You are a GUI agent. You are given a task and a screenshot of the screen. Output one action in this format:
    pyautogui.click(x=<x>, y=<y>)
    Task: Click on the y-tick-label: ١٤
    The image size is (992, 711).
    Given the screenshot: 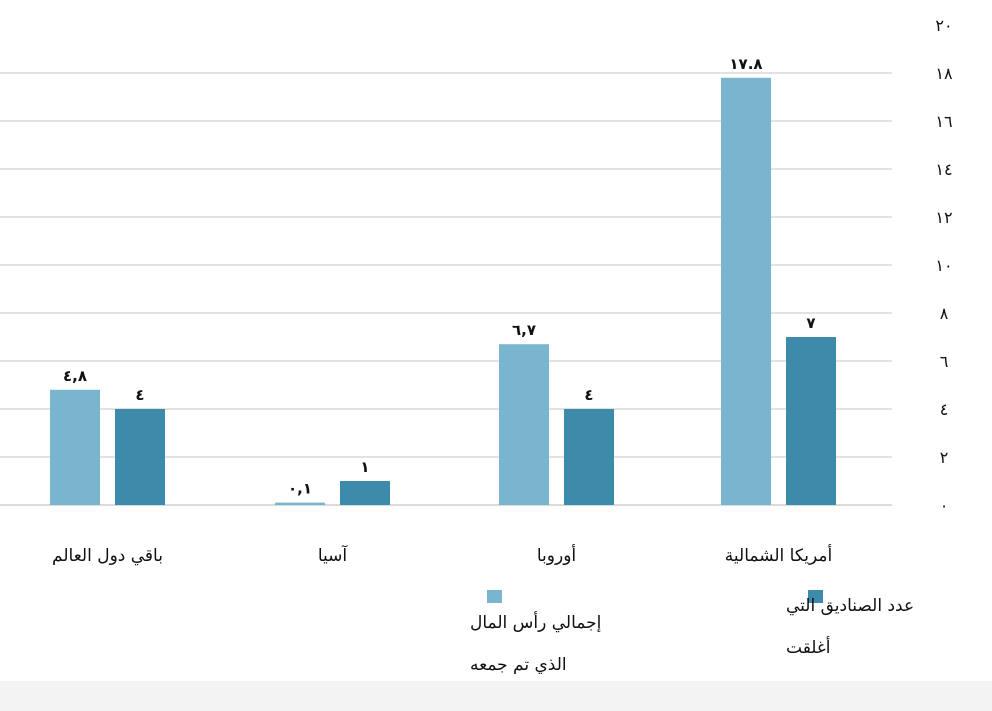 What is the action you would take?
    pyautogui.click(x=943, y=169)
    